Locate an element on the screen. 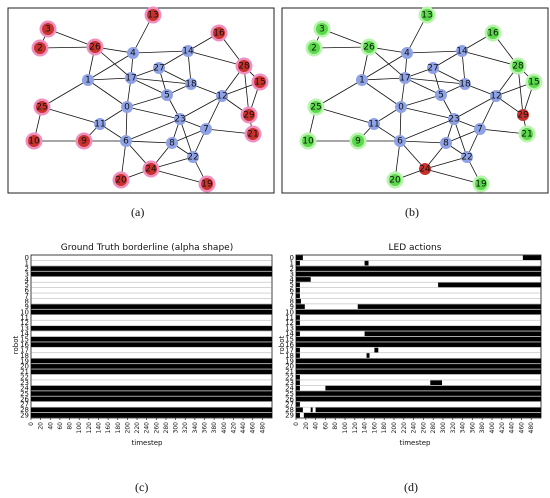 The width and height of the screenshot is (550, 498). x-tick-label: 160 is located at coordinates (108, 428).